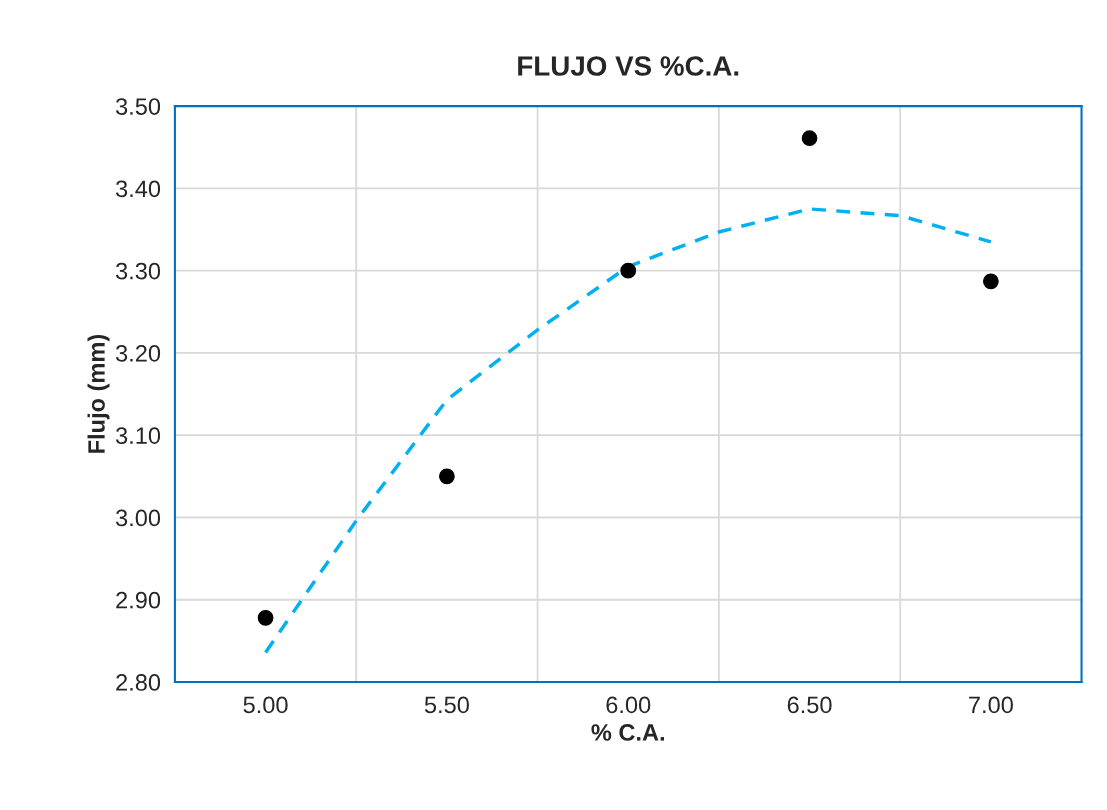 The height and width of the screenshot is (810, 1107). I want to click on x-tick-label: 5.50, so click(446, 705).